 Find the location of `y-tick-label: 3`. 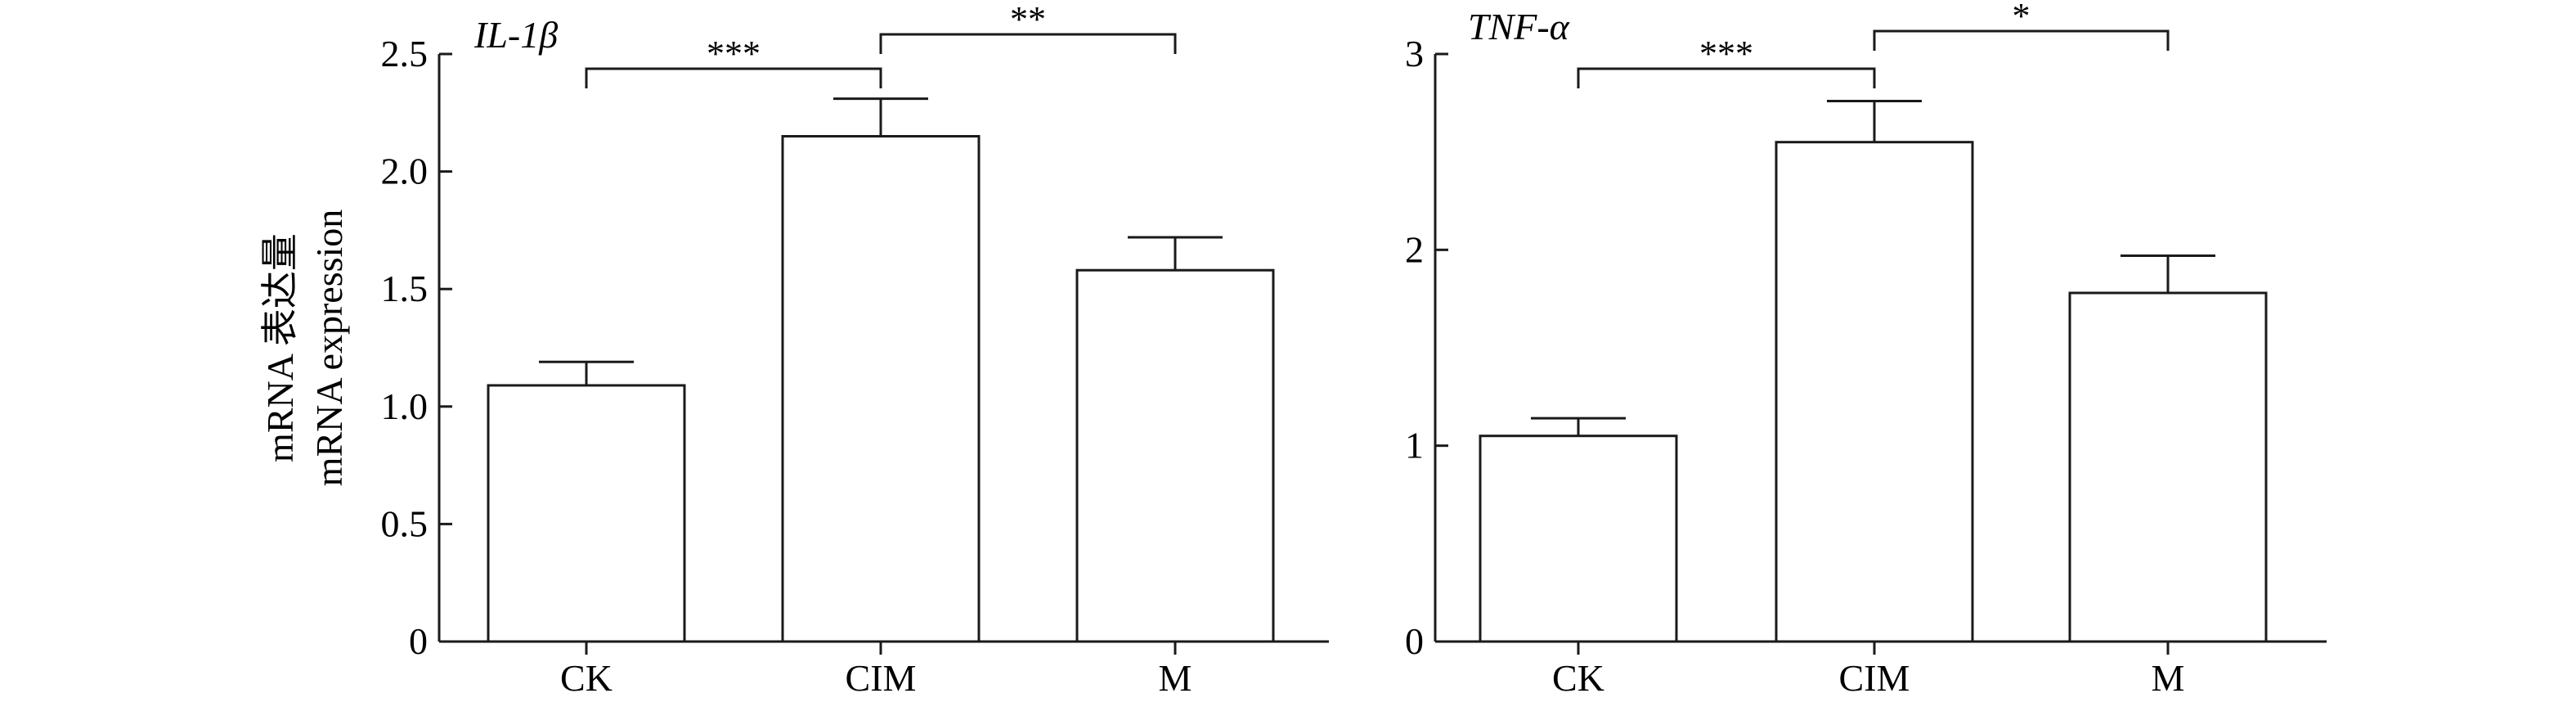

y-tick-label: 3 is located at coordinates (1414, 53).